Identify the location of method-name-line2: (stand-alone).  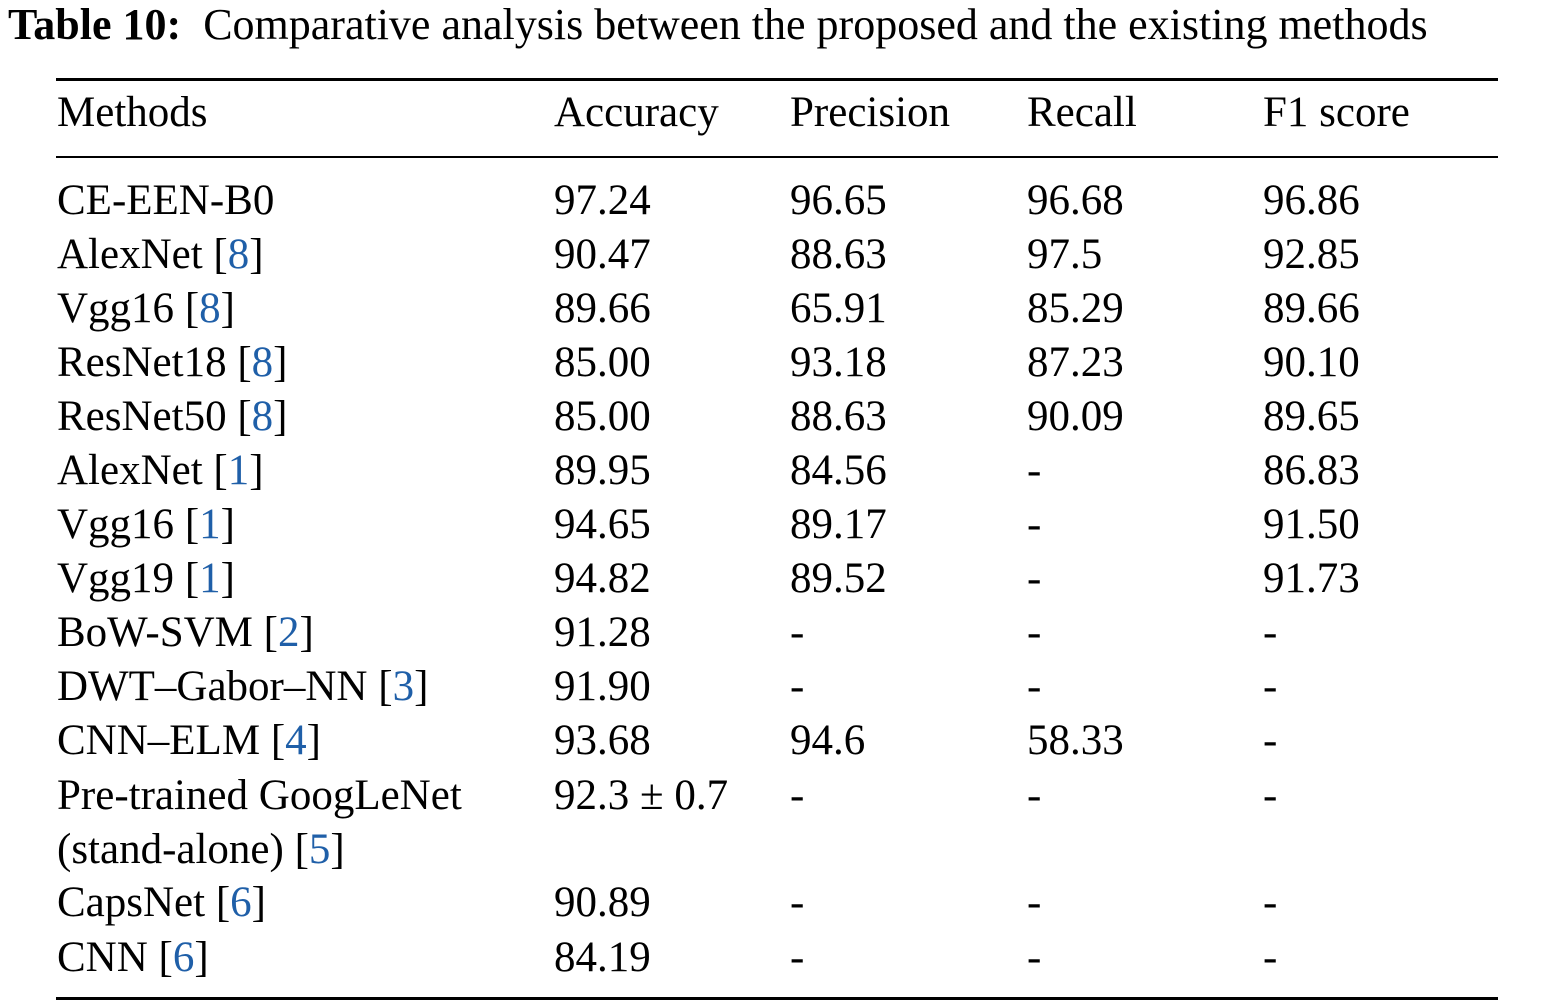
(170, 849).